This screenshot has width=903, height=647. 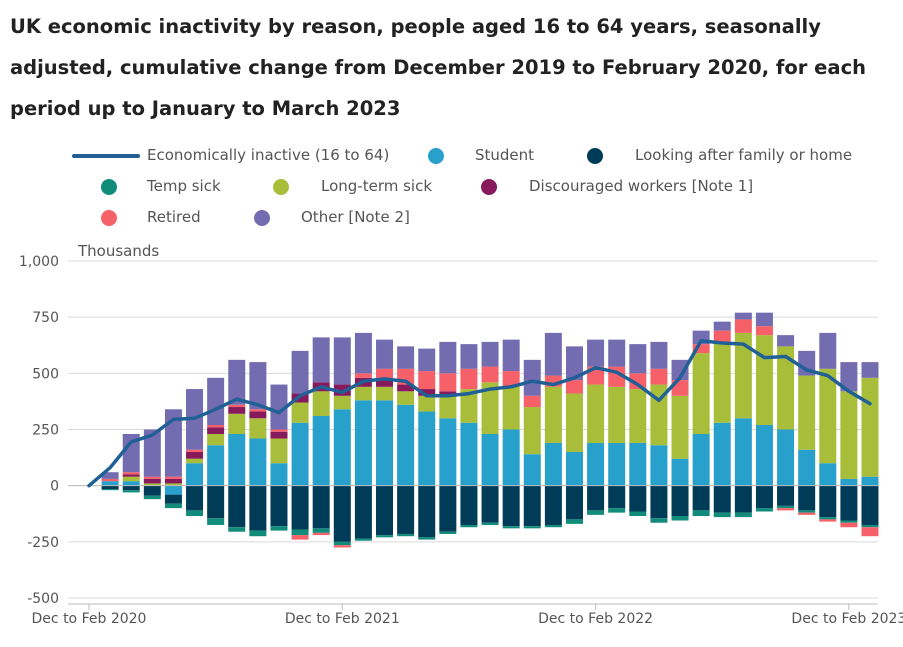 What do you see at coordinates (43, 543) in the screenshot?
I see `y-tick-label: -250` at bounding box center [43, 543].